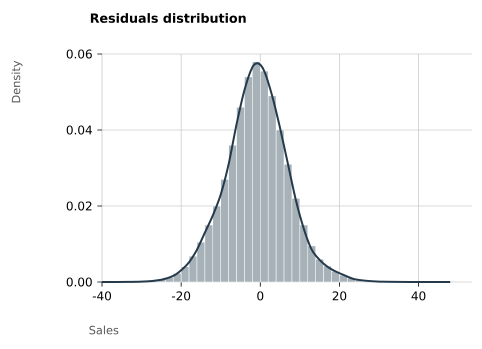  What do you see at coordinates (168, 18) in the screenshot?
I see `chart-title: Residuals distribution` at bounding box center [168, 18].